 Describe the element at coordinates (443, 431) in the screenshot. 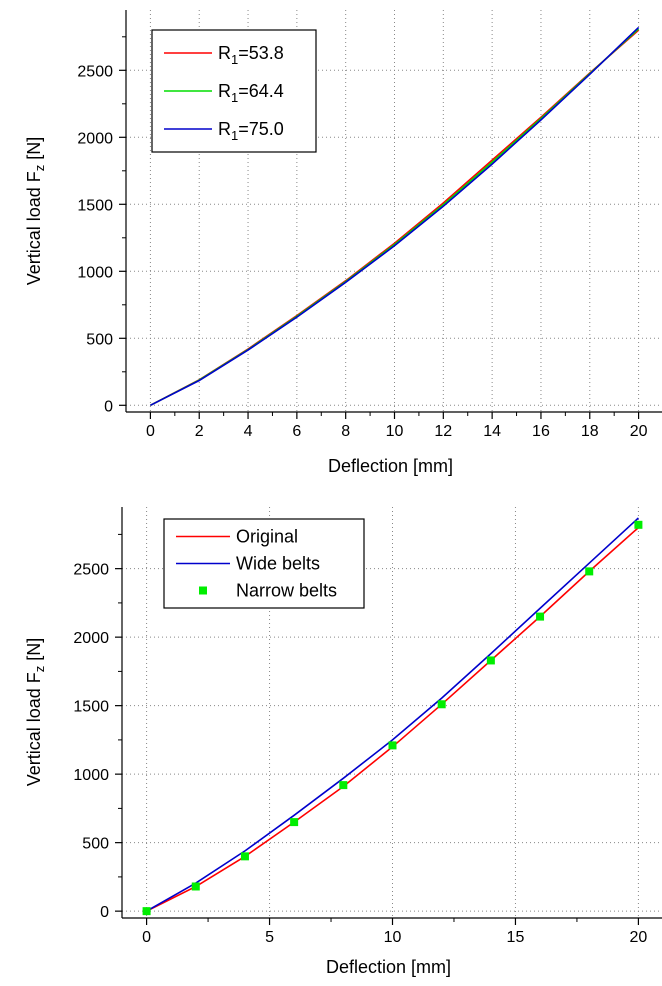

I see `x-tick-label: 12` at that location.